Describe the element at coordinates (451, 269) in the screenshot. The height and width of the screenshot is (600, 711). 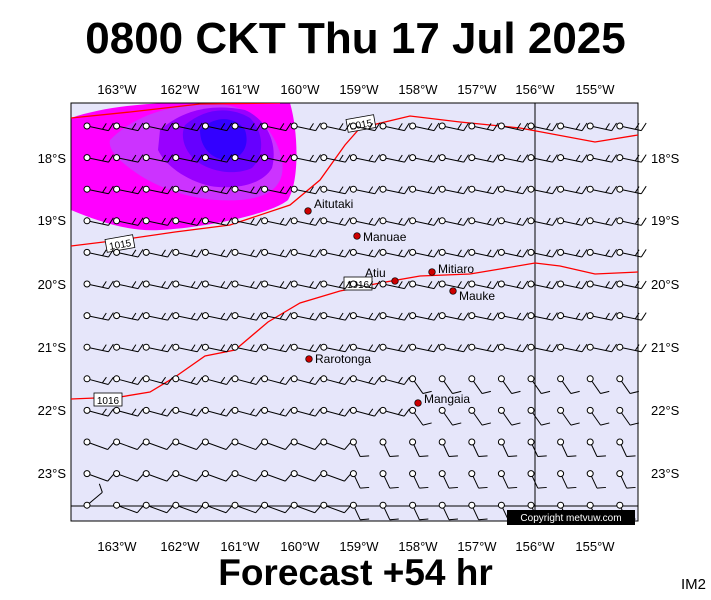
I see `place-mitiaro: Mitiaro` at that location.